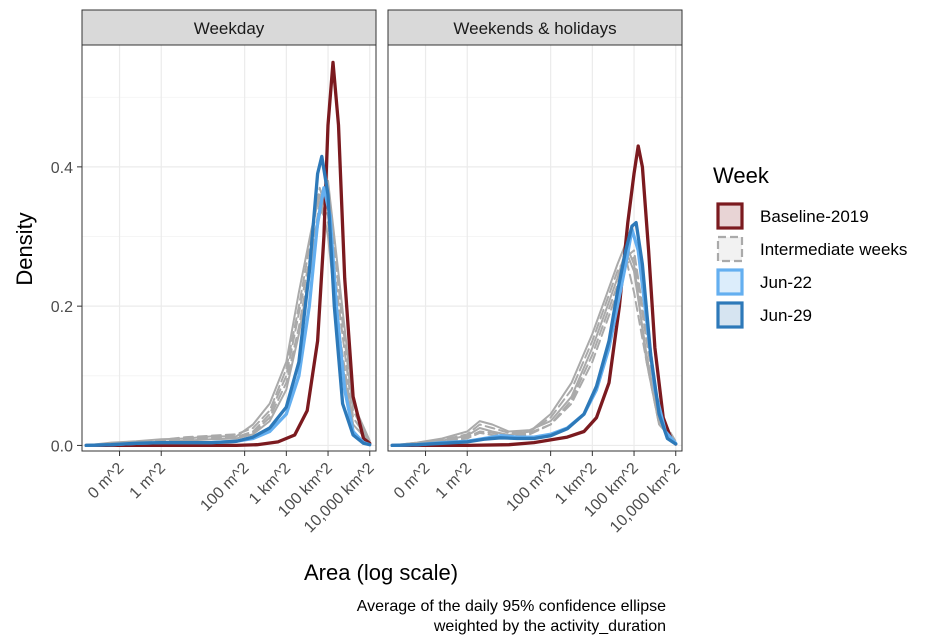  I want to click on facet-title: Weekends & holidays, so click(534, 28).